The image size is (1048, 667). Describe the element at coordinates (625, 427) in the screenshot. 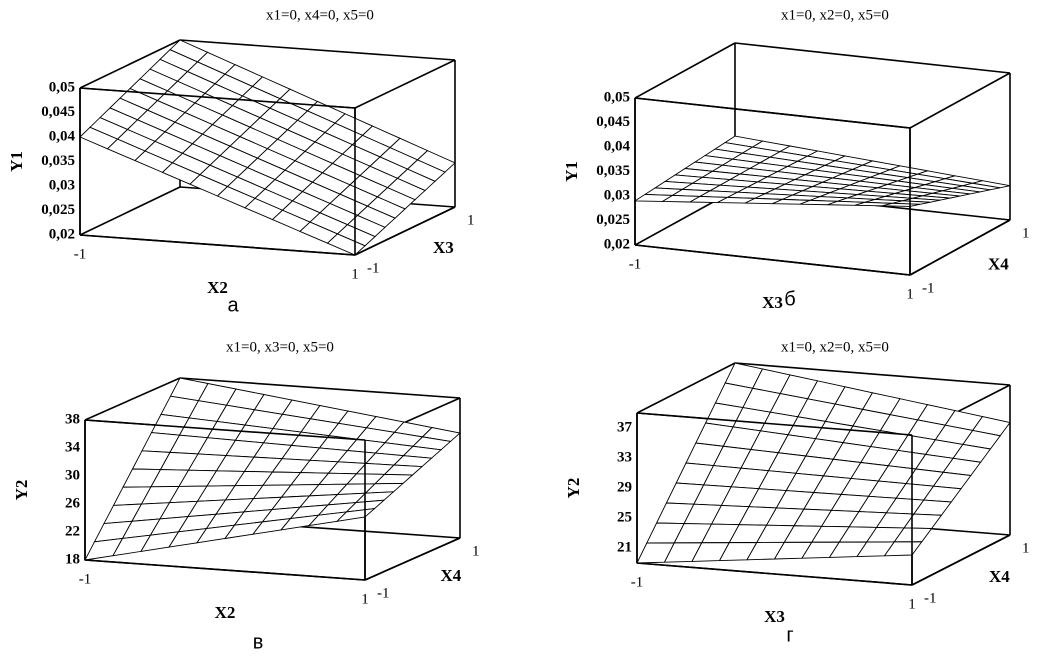

I see `z-tick-label: 37` at that location.